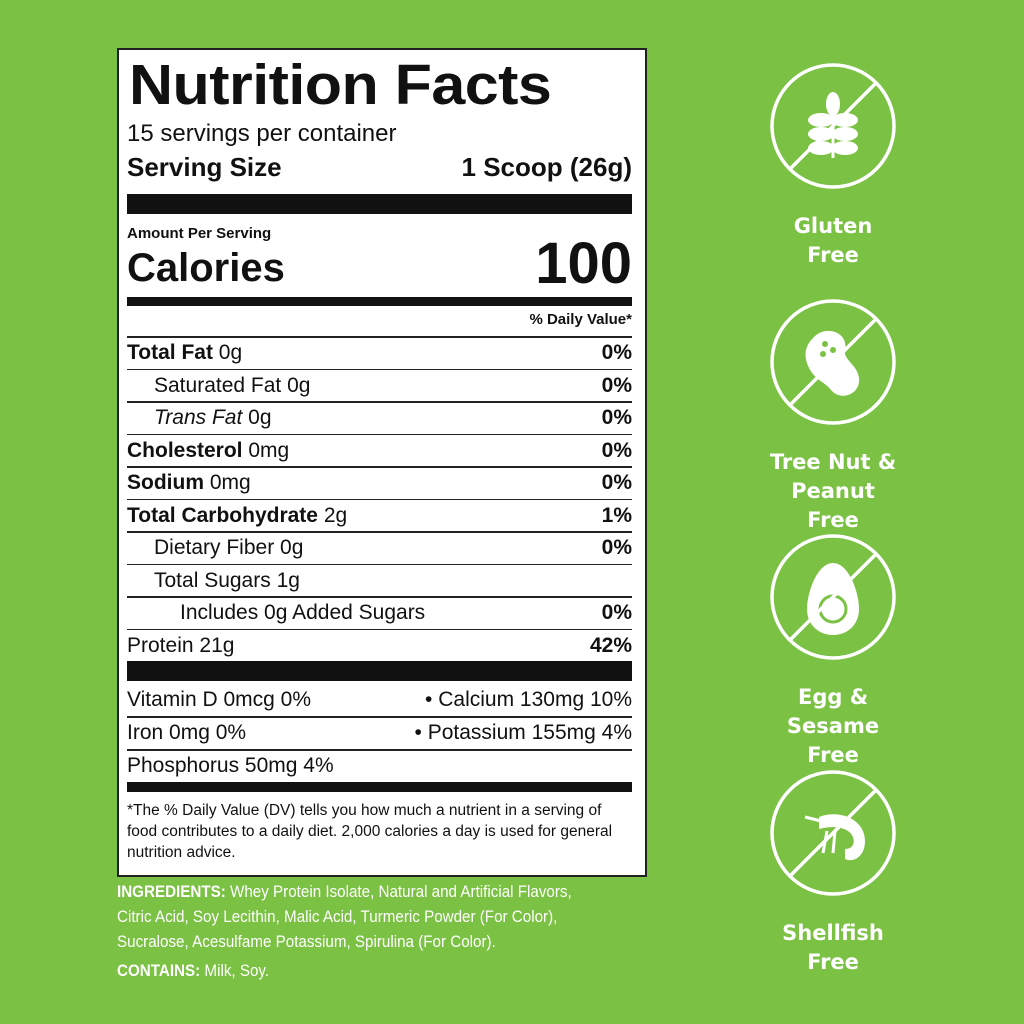  I want to click on nutrient-name: Includes 0g Added Sugars, so click(276, 613).